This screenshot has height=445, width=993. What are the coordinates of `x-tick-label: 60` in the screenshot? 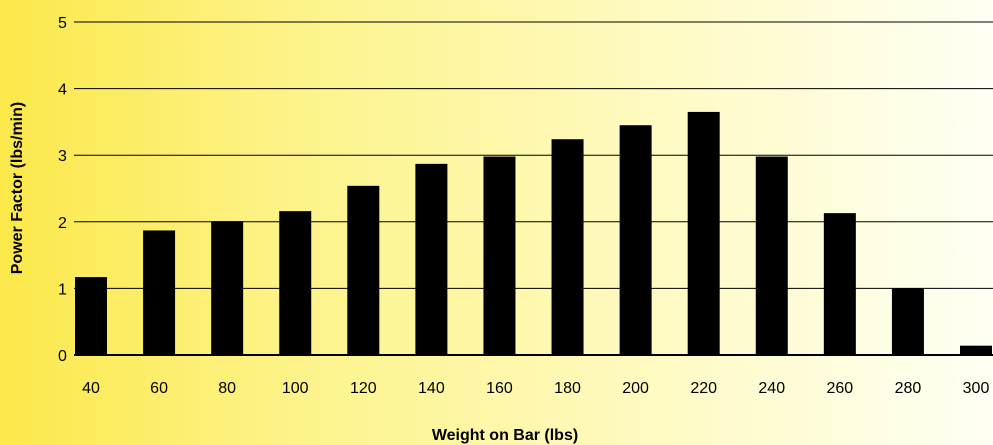 It's located at (159, 388).